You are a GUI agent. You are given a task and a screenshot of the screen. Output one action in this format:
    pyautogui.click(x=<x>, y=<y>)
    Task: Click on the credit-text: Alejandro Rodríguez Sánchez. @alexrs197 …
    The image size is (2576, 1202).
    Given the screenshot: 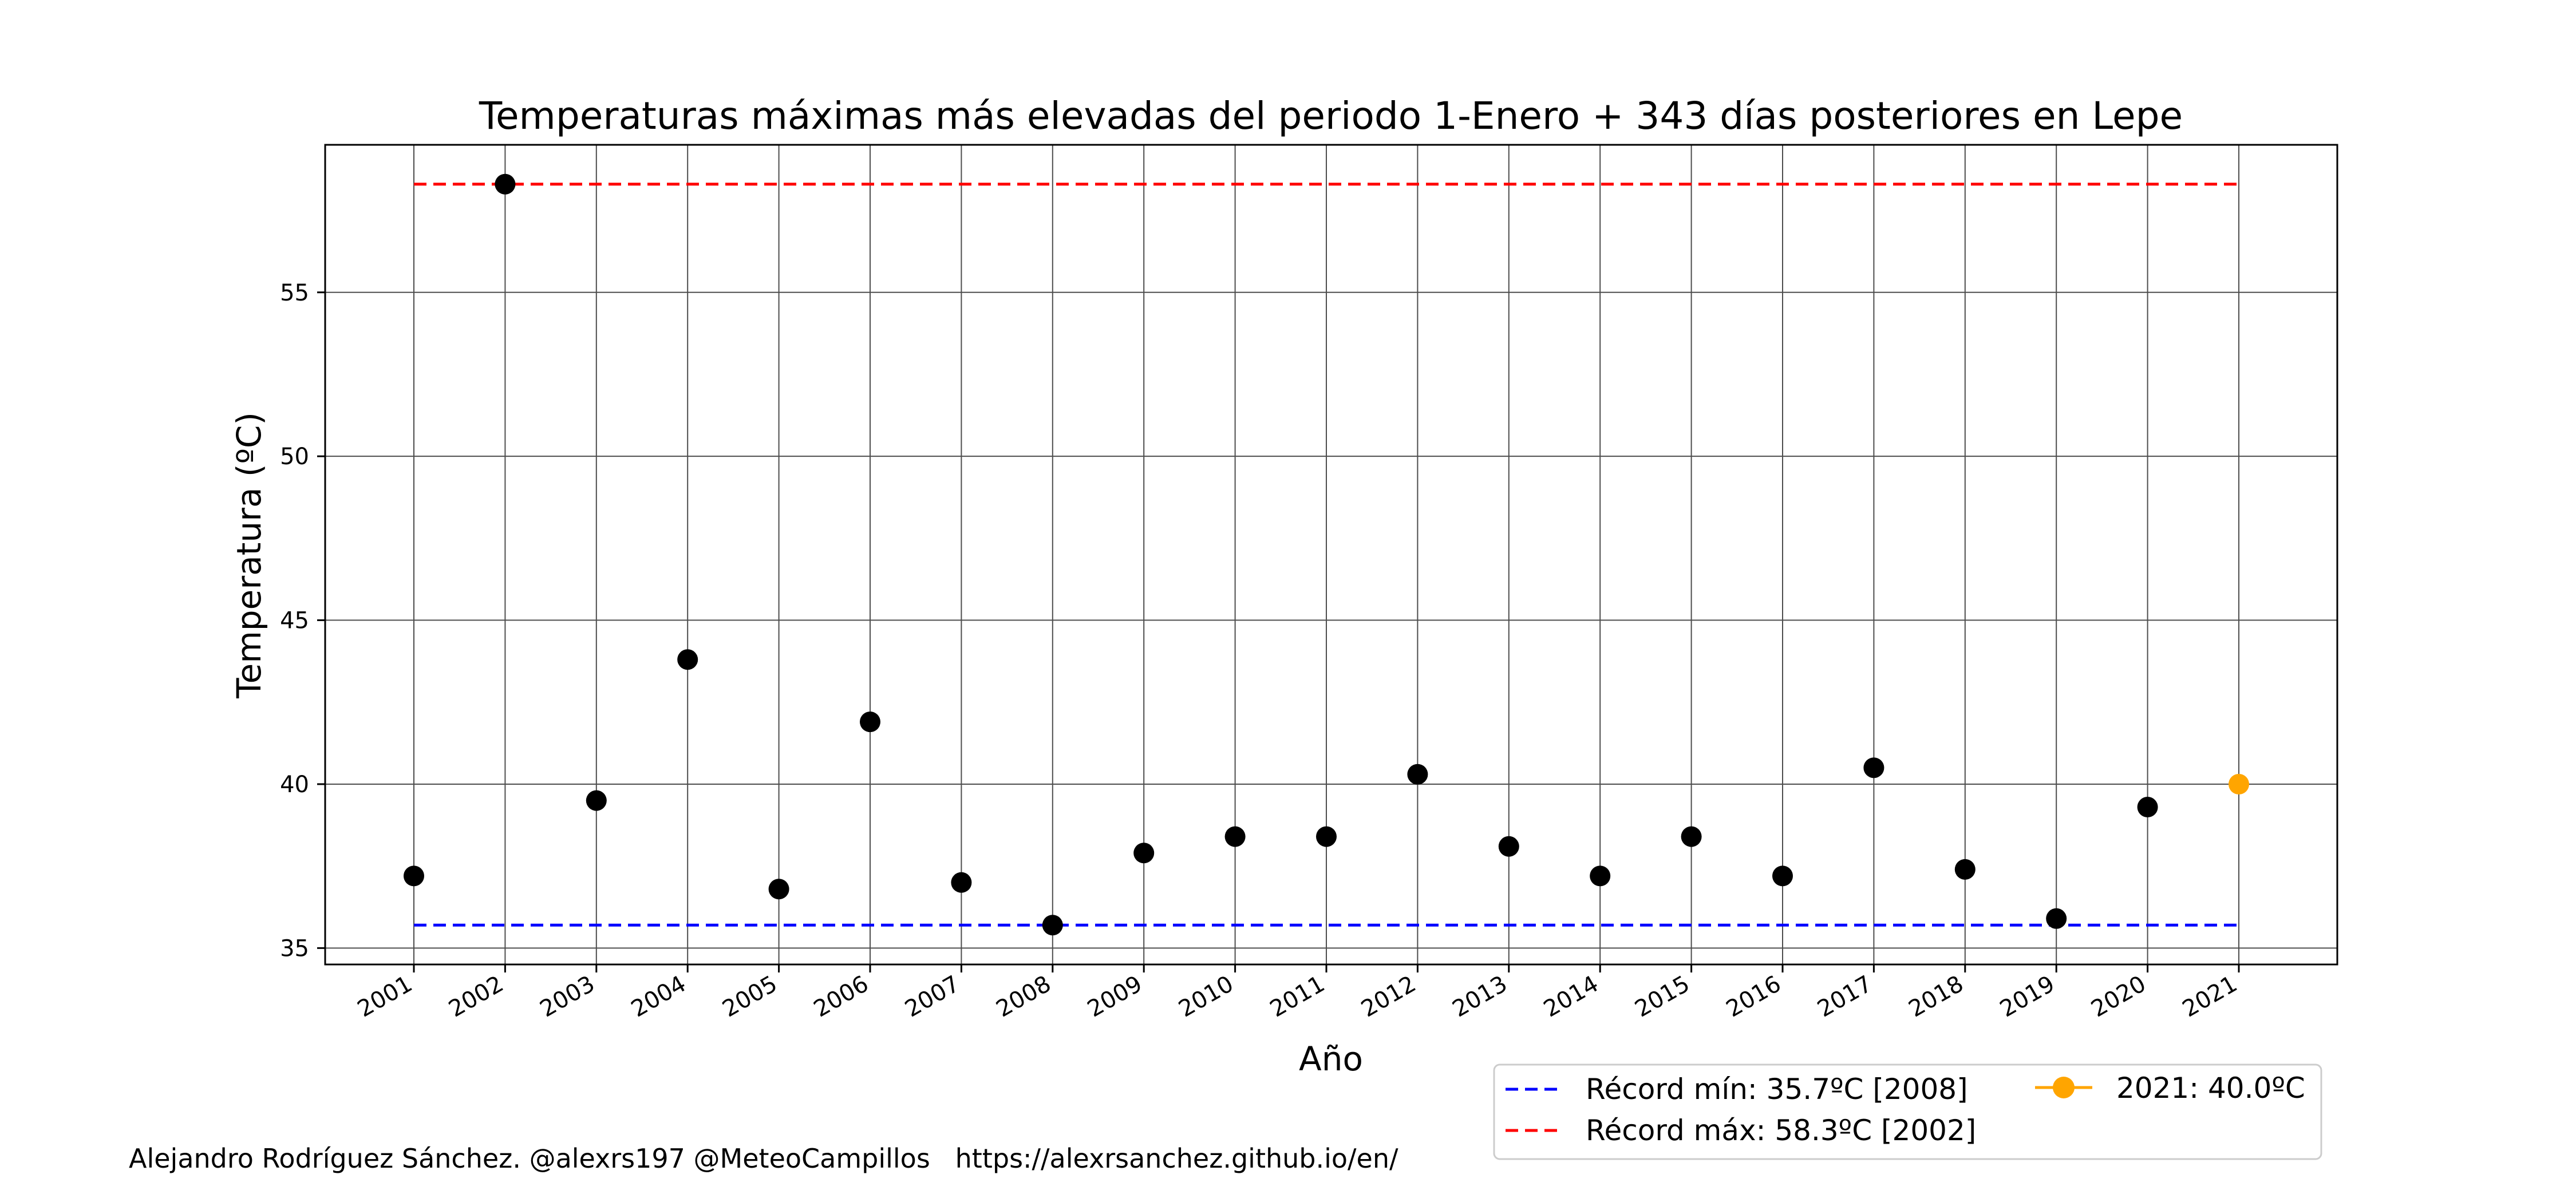 What is the action you would take?
    pyautogui.click(x=763, y=1158)
    